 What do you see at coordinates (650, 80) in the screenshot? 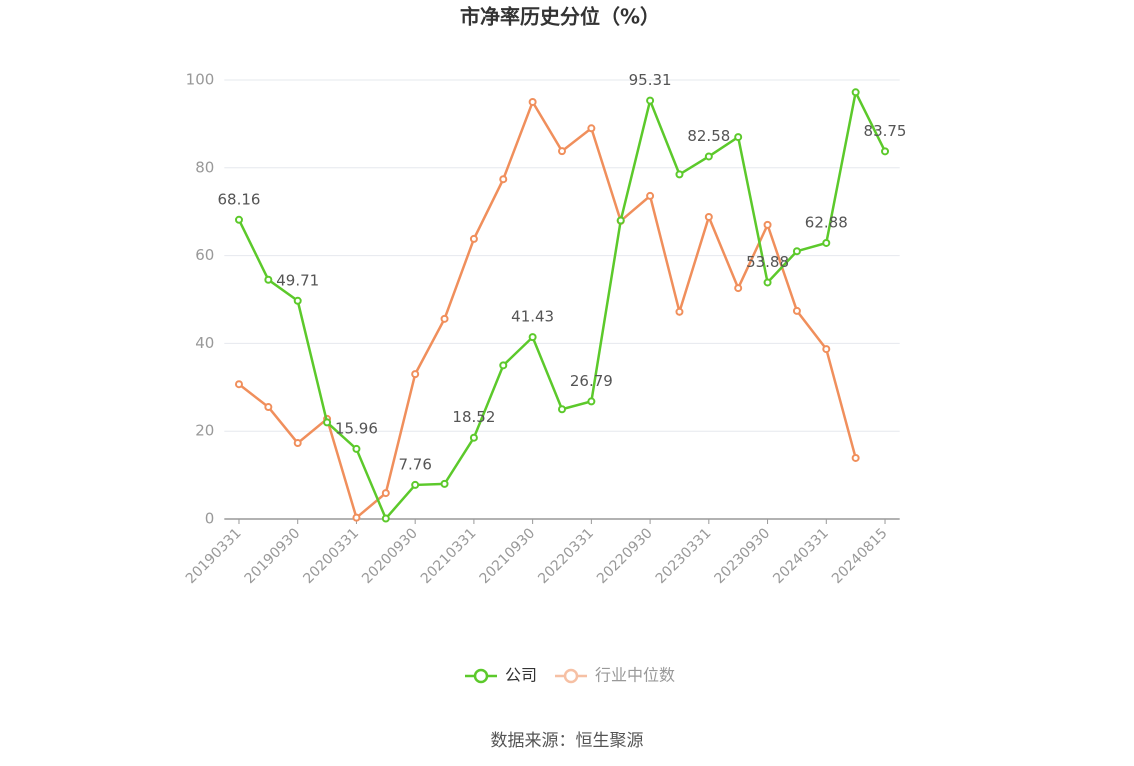
I see `data-label: 95.31` at bounding box center [650, 80].